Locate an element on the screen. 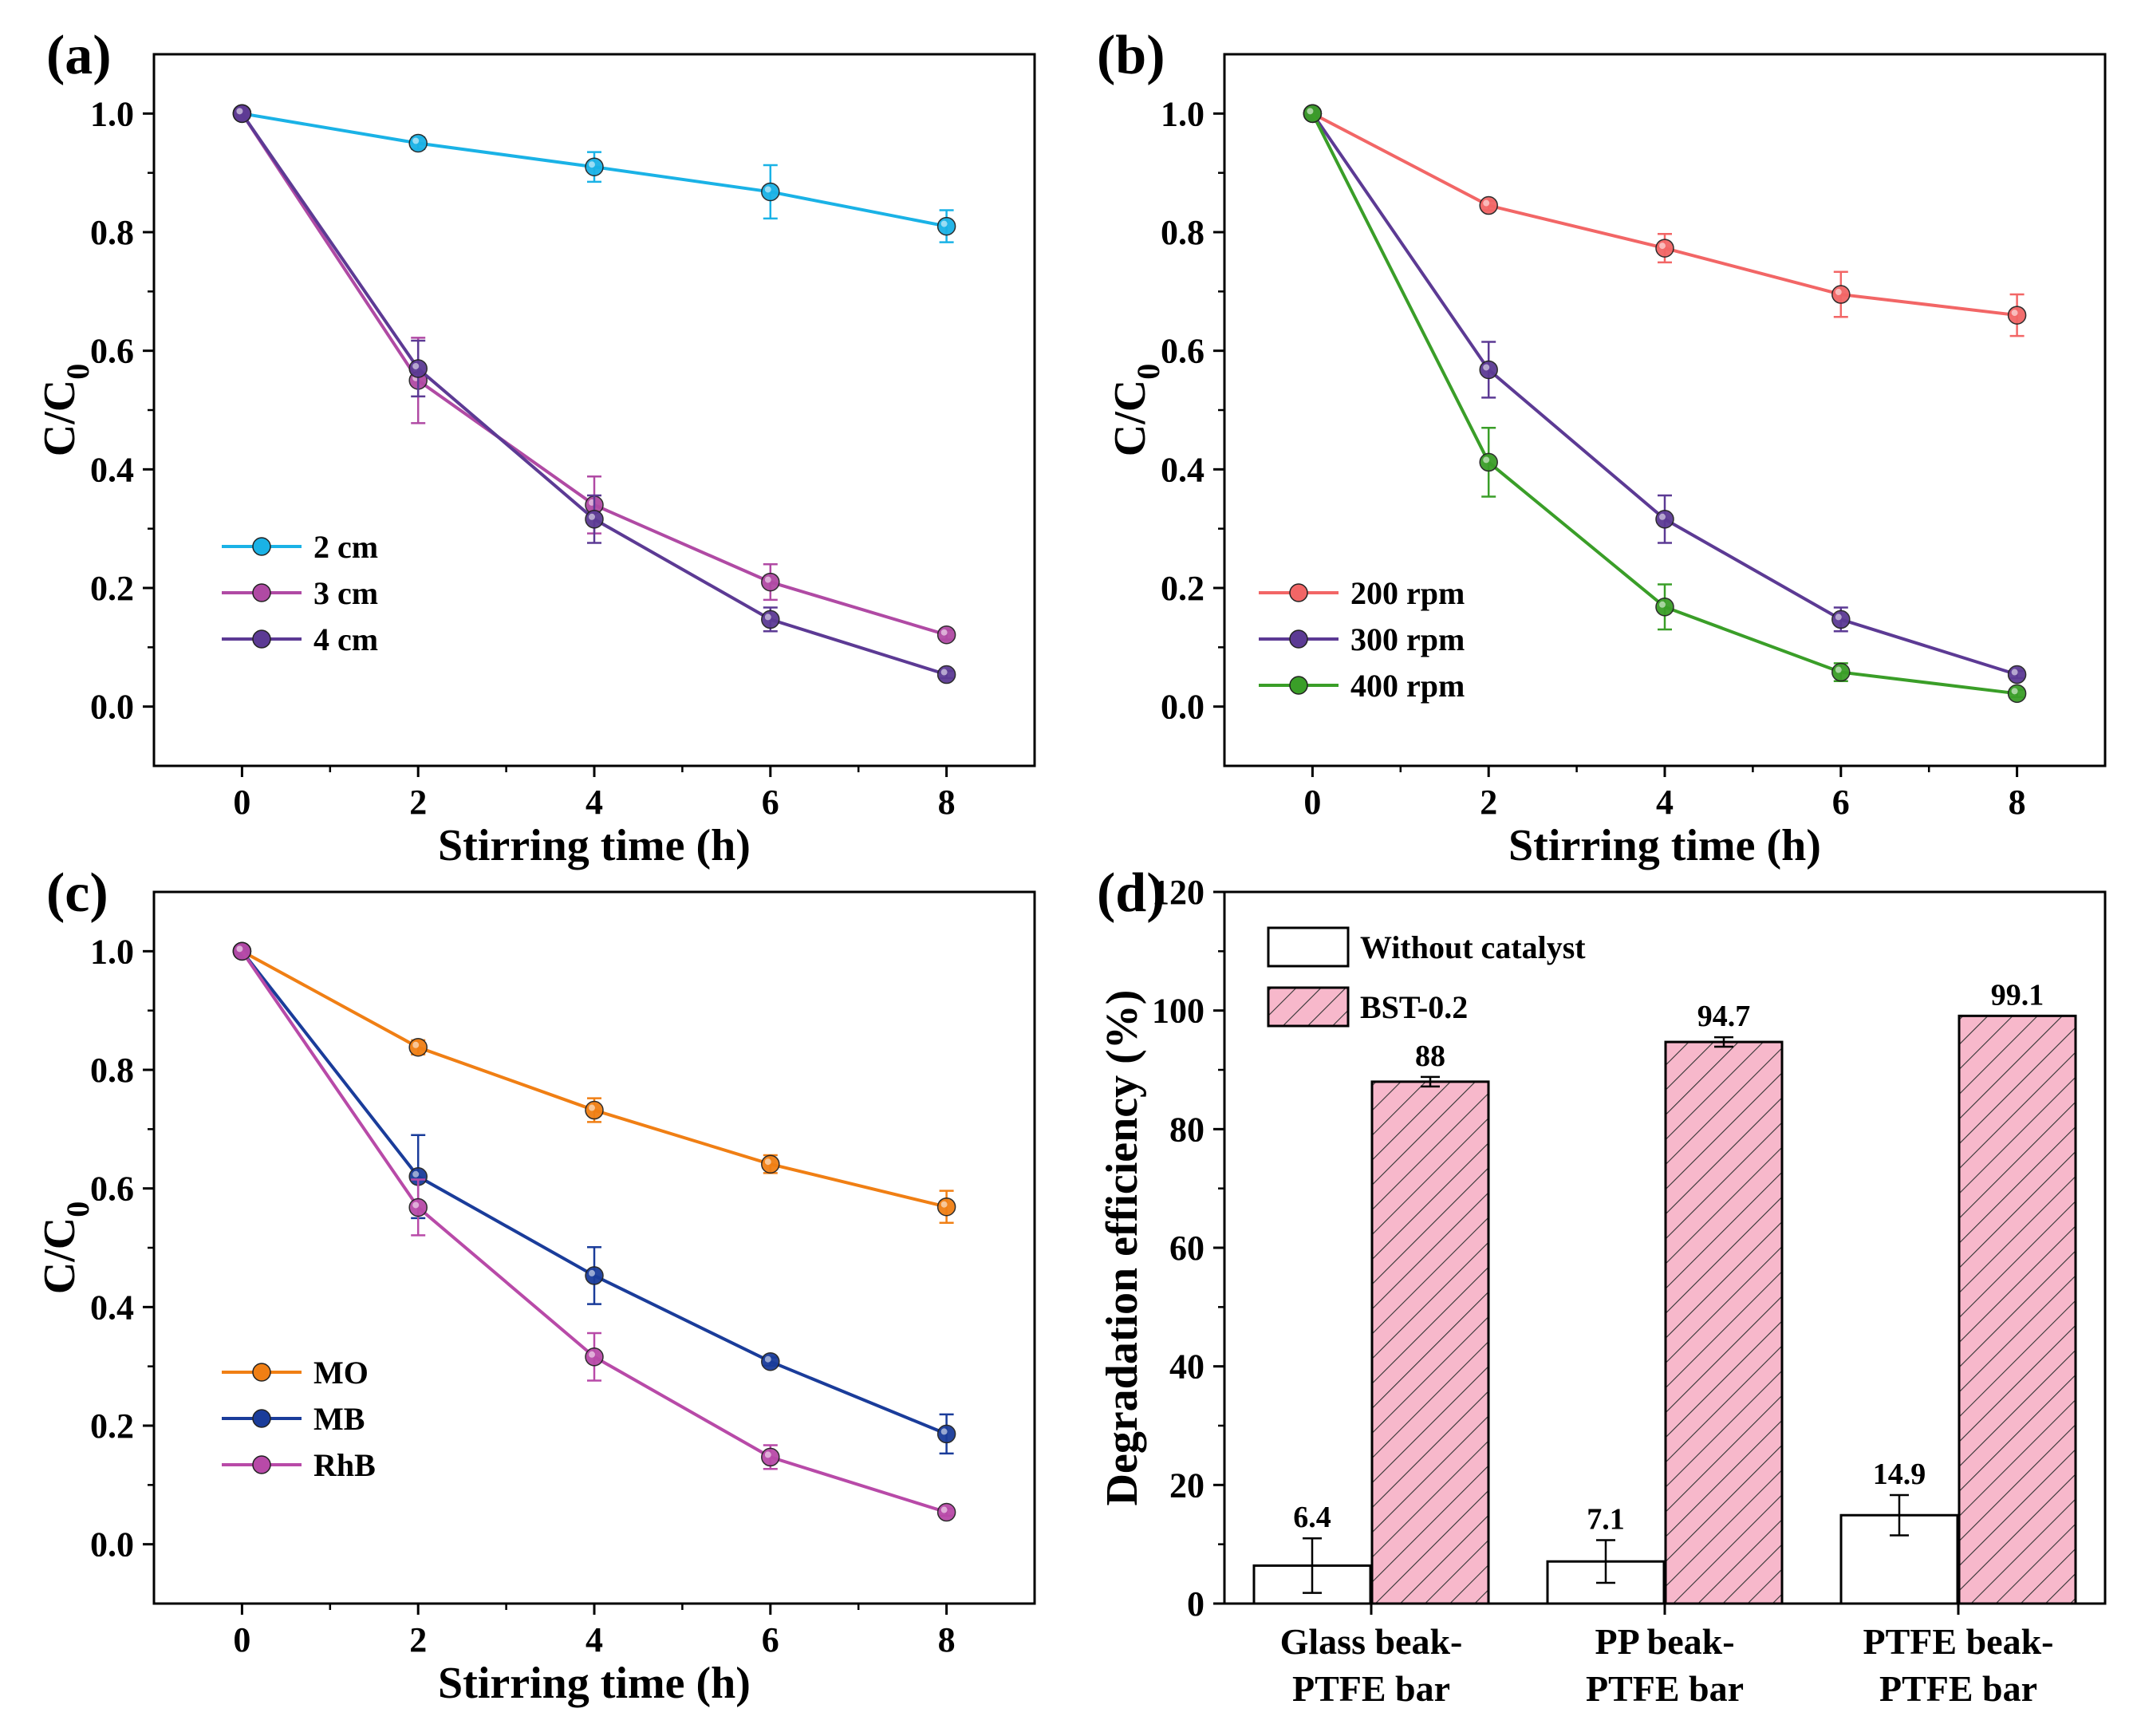 The height and width of the screenshot is (1736, 2133). legend-label-200-rpm: 200 rpm is located at coordinates (1407, 593).